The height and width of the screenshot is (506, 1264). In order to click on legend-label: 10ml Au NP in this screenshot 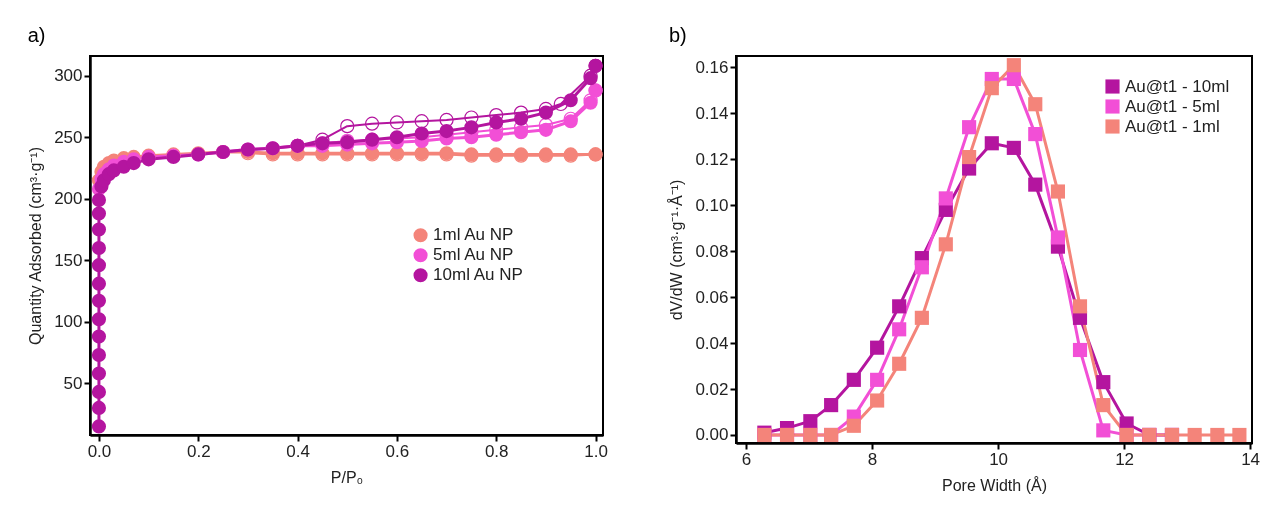, I will do `click(478, 275)`.